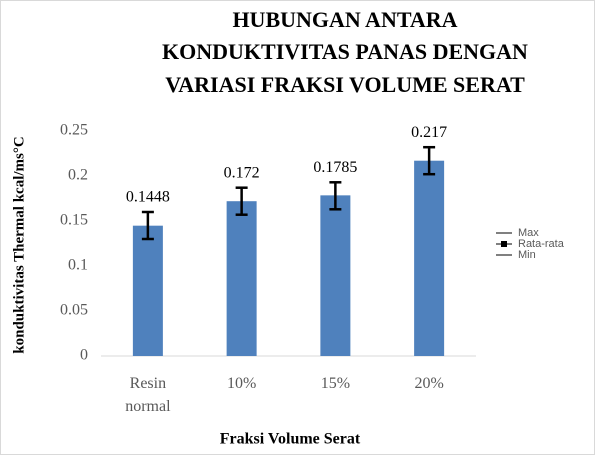 The width and height of the screenshot is (595, 455). I want to click on y-tick-label: 0, so click(84, 355).